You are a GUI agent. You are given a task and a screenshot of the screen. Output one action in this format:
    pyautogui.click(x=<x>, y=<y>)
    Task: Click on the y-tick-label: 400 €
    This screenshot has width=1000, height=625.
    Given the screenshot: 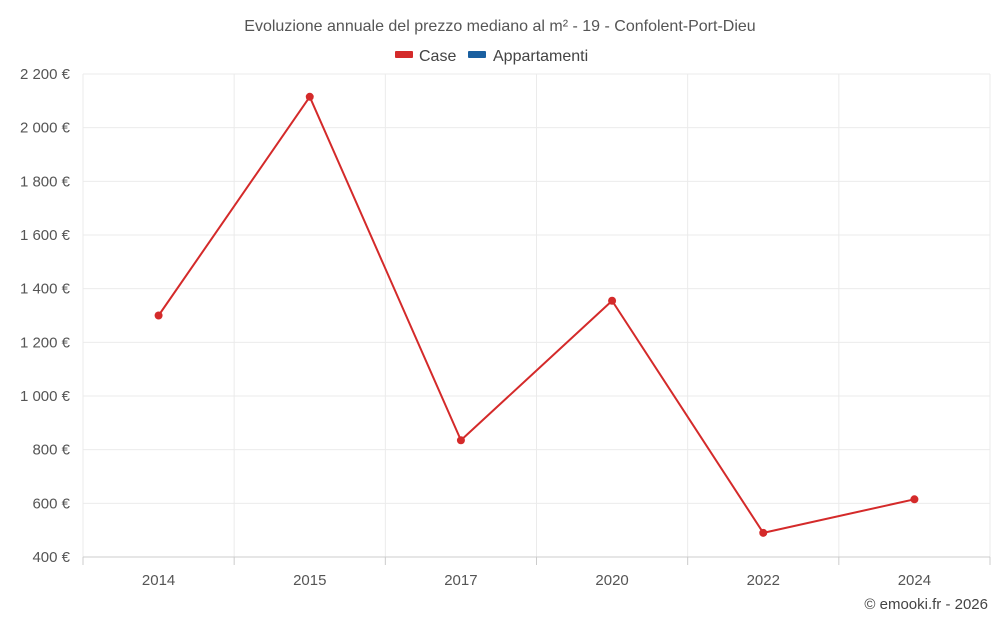 What is the action you would take?
    pyautogui.click(x=51, y=557)
    